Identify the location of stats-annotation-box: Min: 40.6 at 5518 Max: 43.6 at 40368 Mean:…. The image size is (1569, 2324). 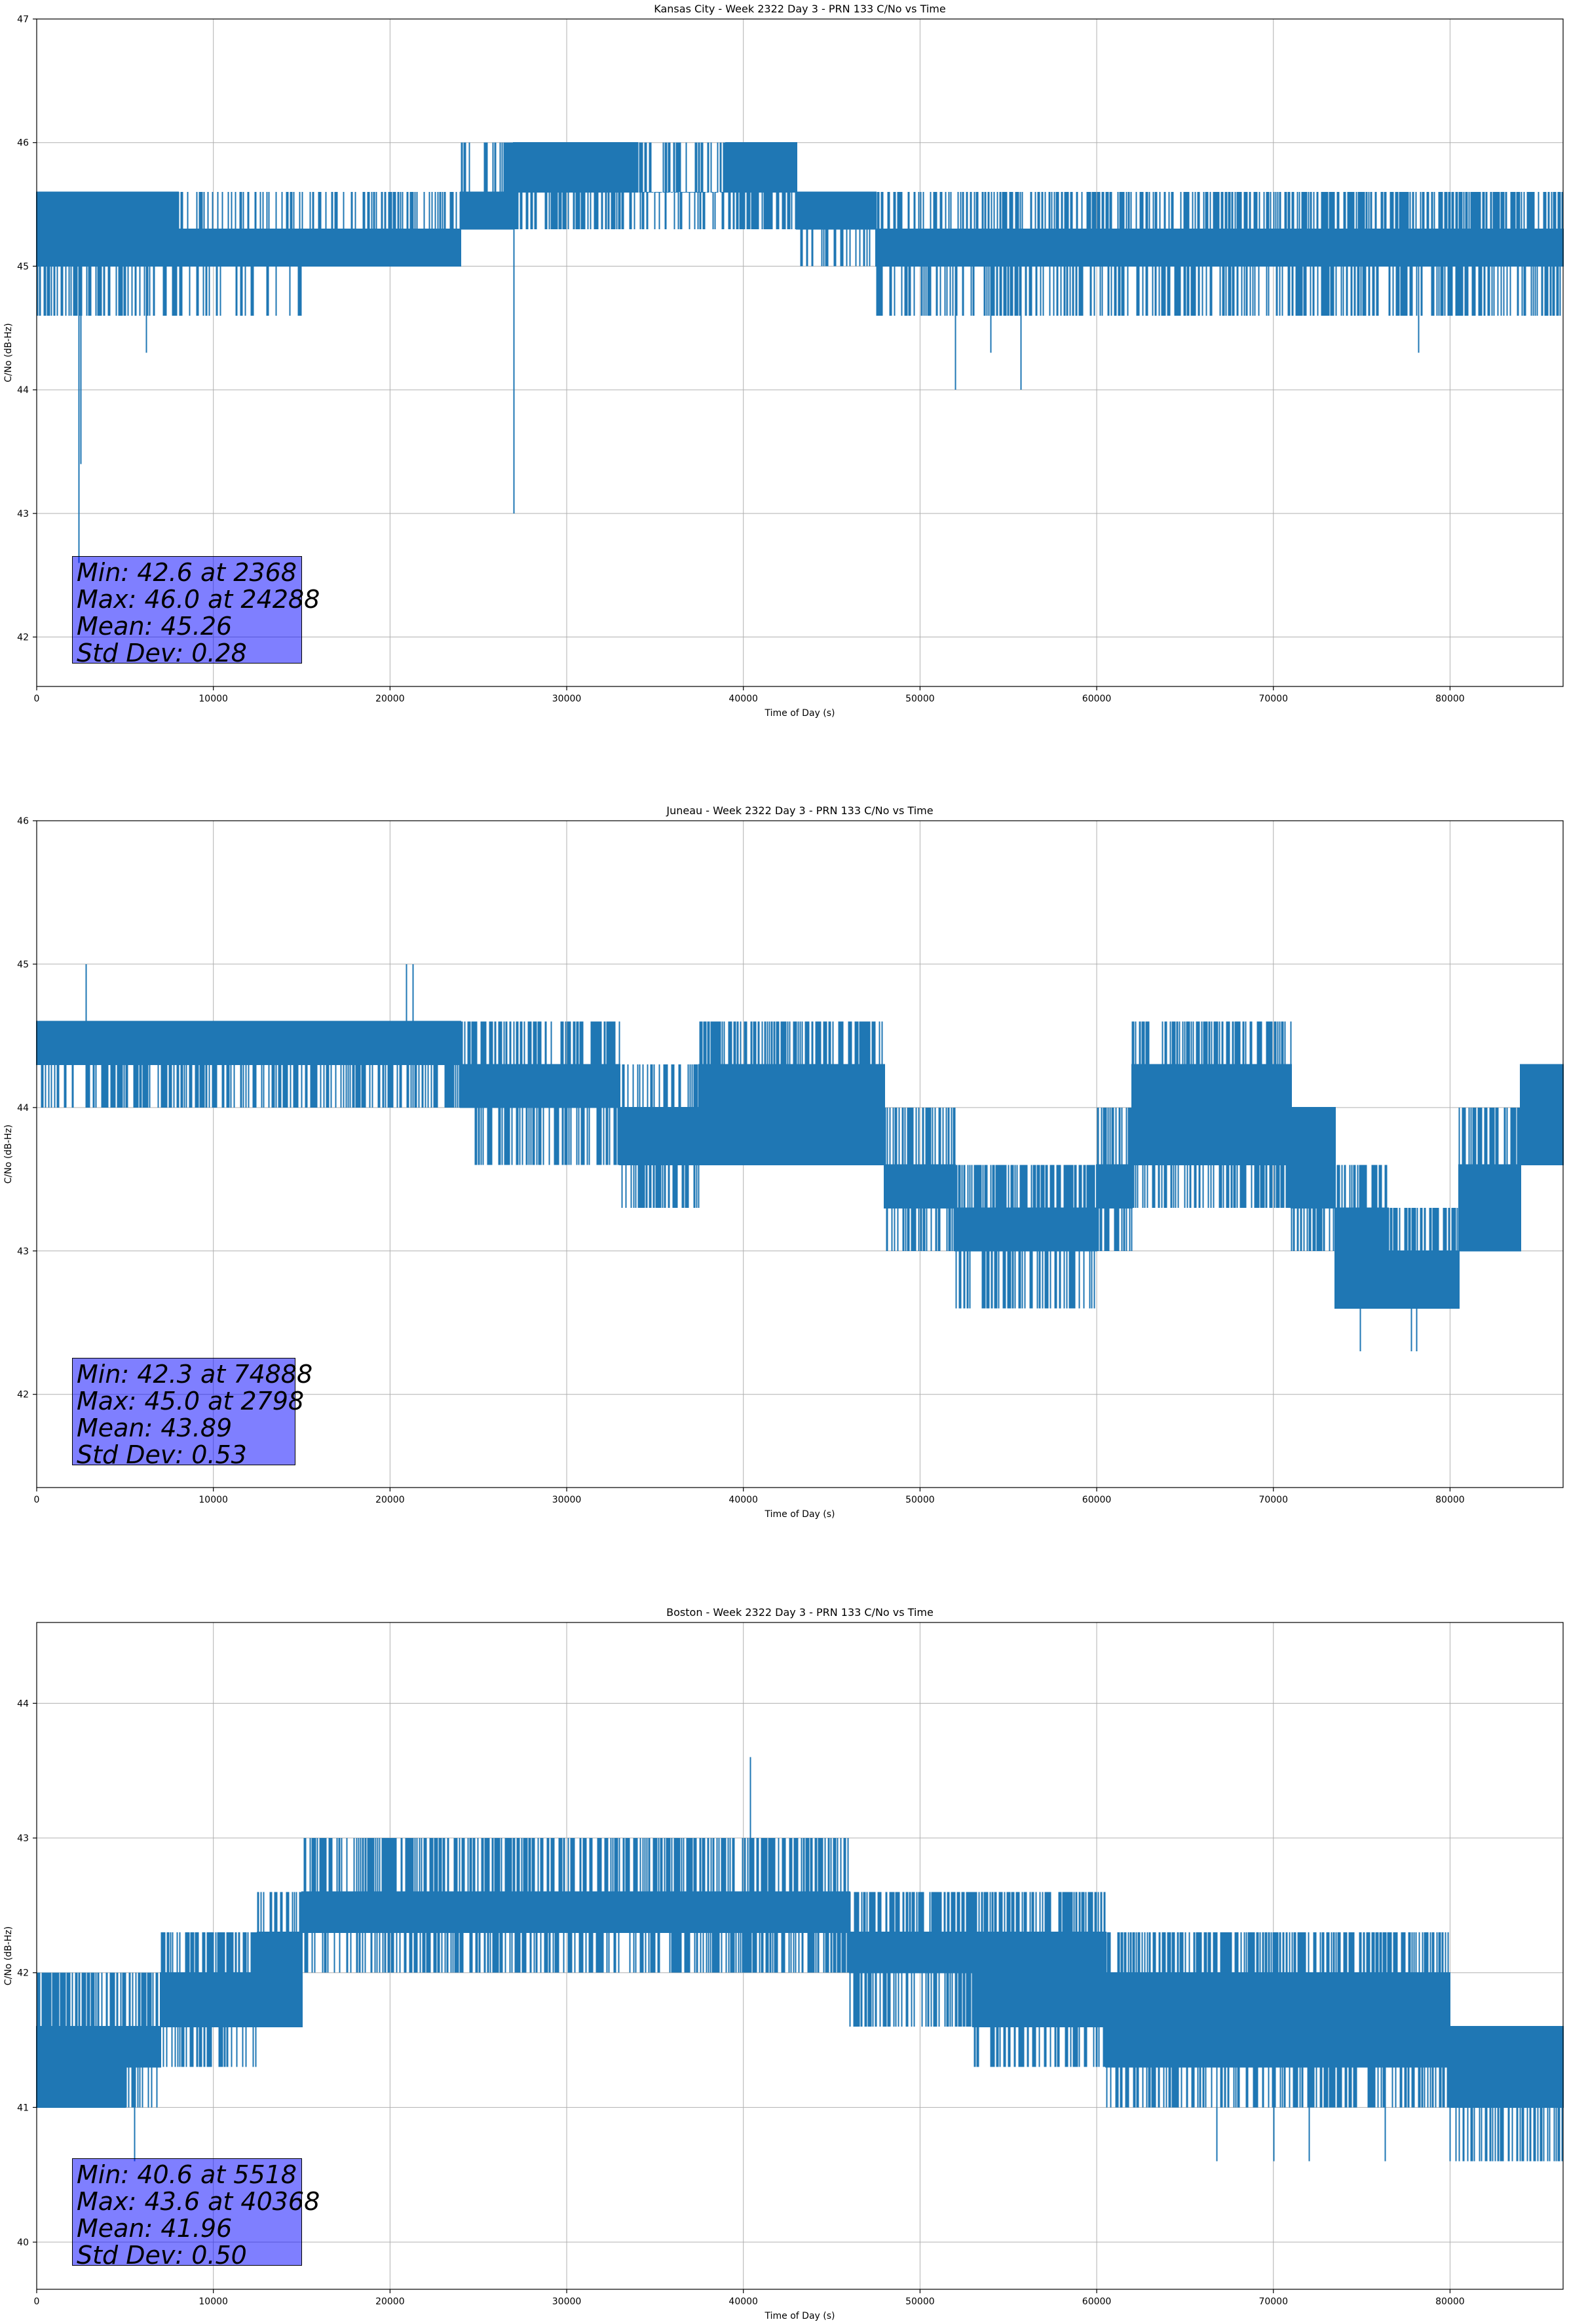
(196, 2214).